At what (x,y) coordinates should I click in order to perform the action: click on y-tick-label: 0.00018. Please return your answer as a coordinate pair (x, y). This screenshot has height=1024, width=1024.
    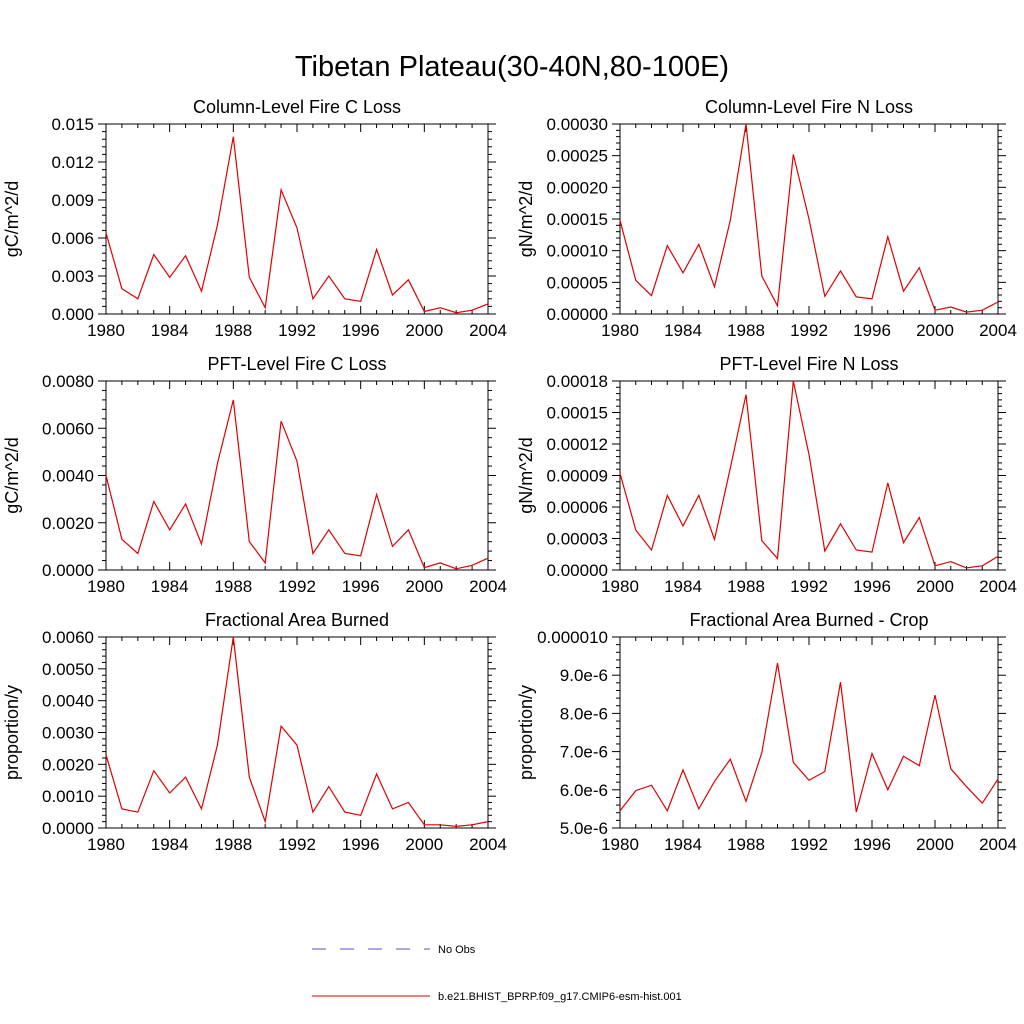
    Looking at the image, I should click on (577, 381).